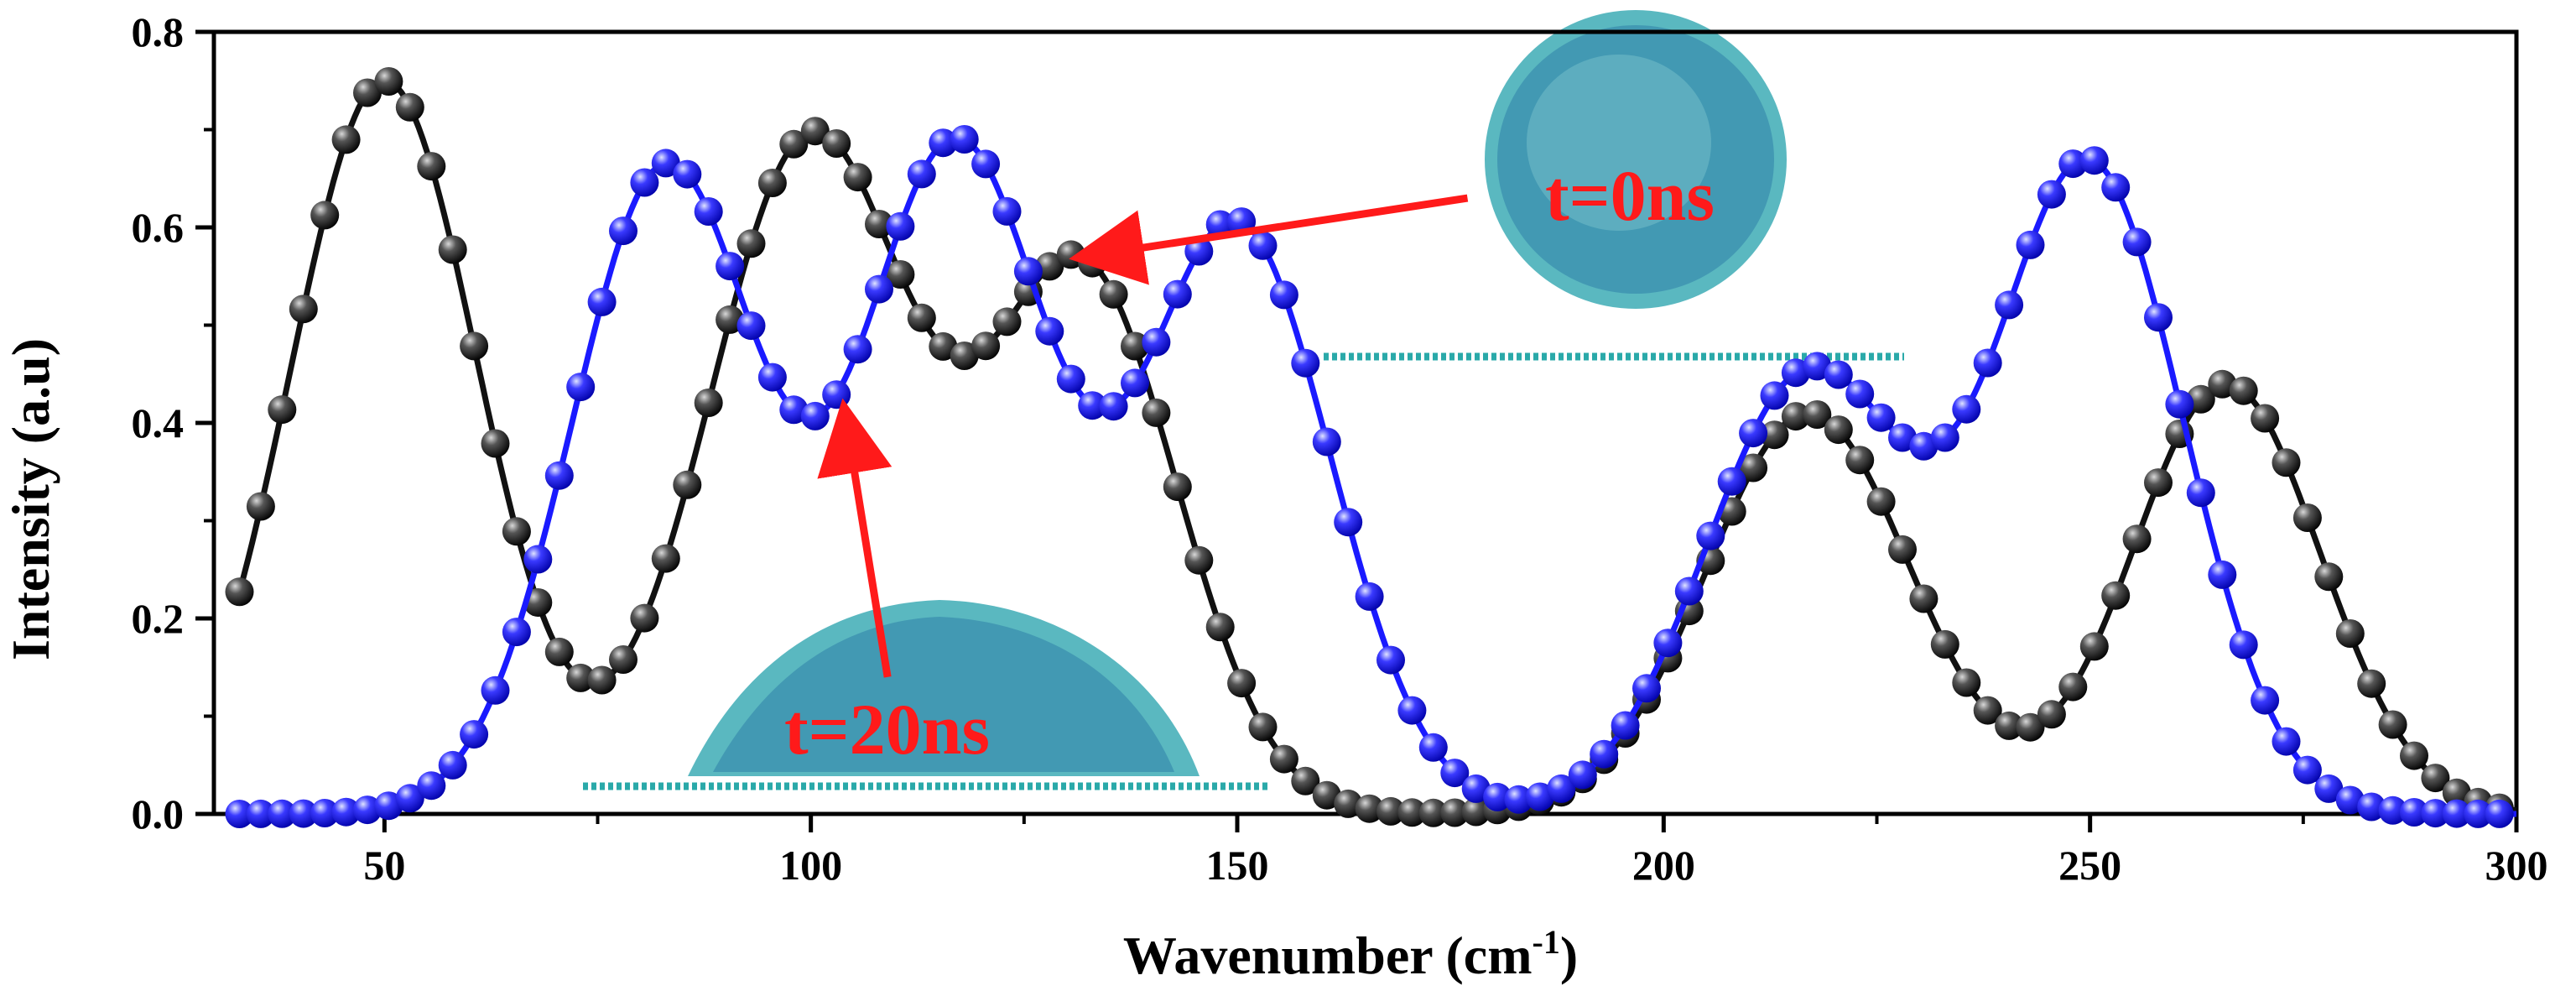  I want to click on x-axis-title: Wavenumber (cm-1), so click(1350, 954).